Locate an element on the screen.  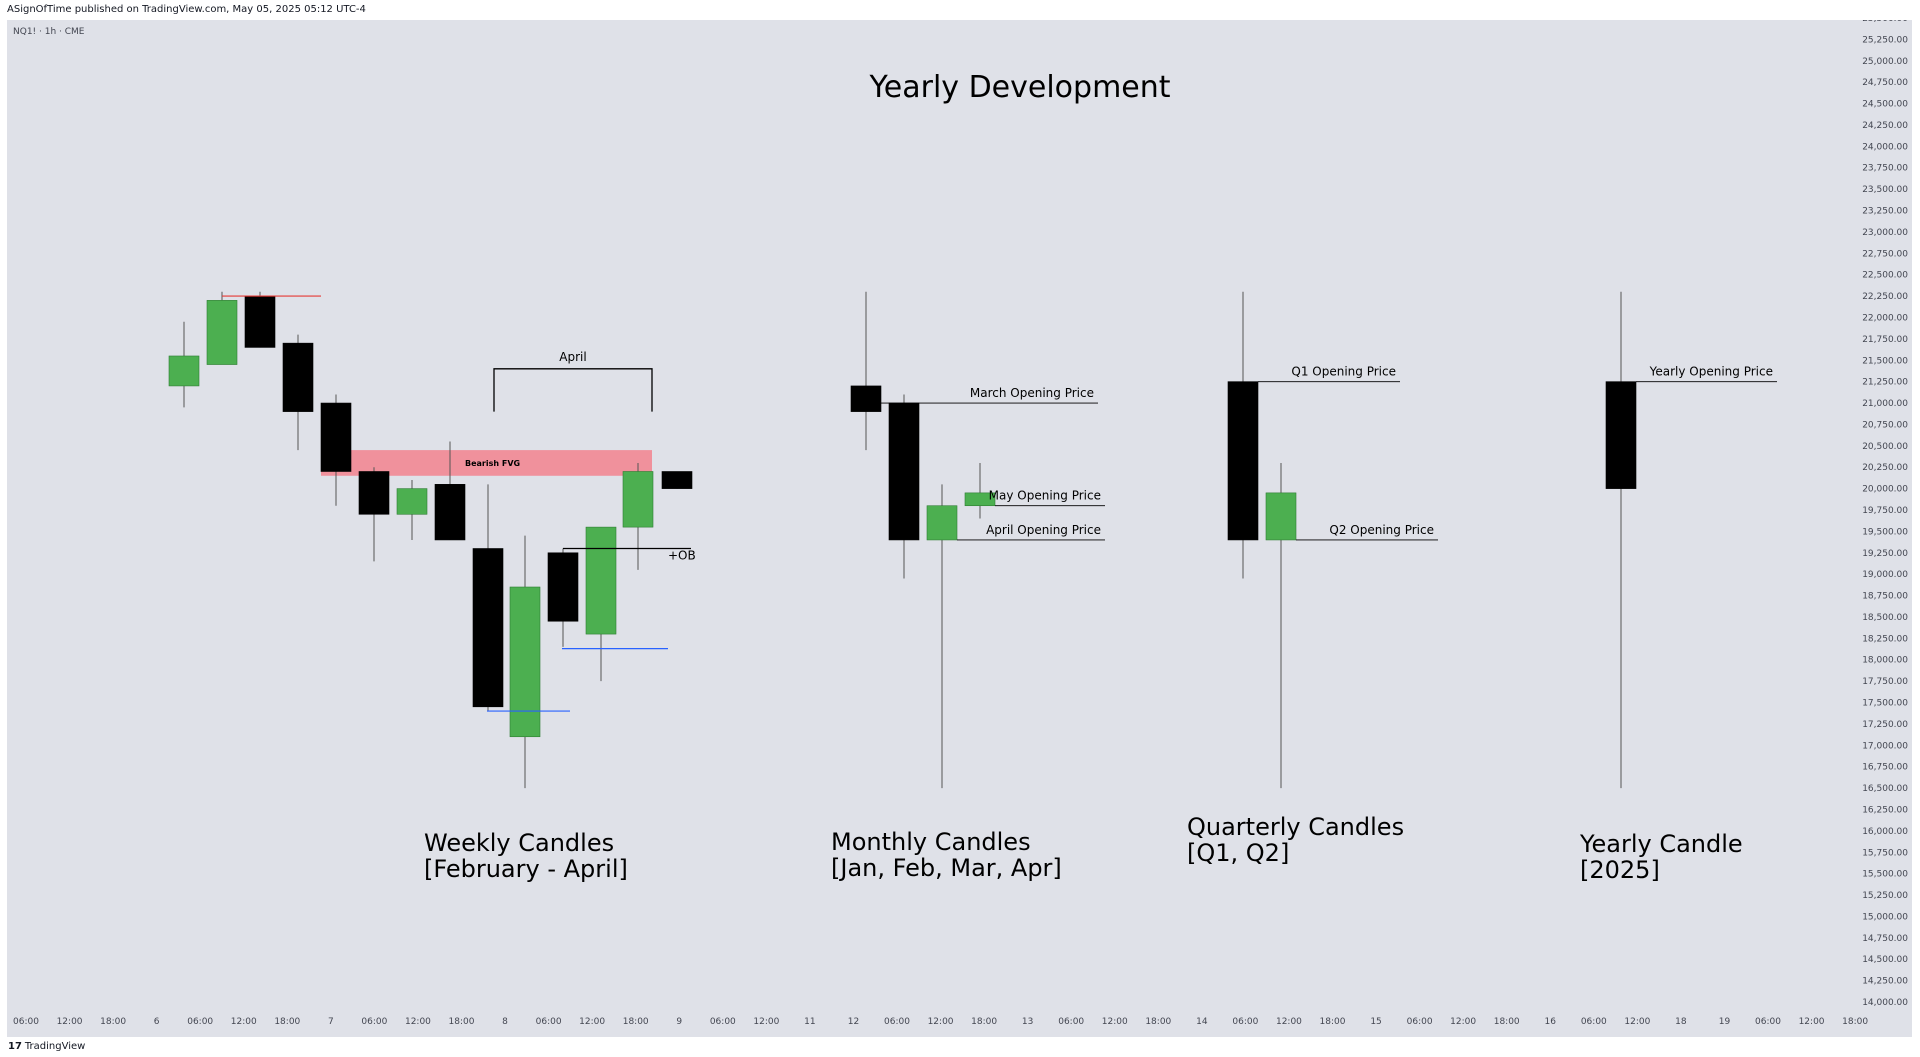
fvg-label: Bearish FVG is located at coordinates (492, 463).